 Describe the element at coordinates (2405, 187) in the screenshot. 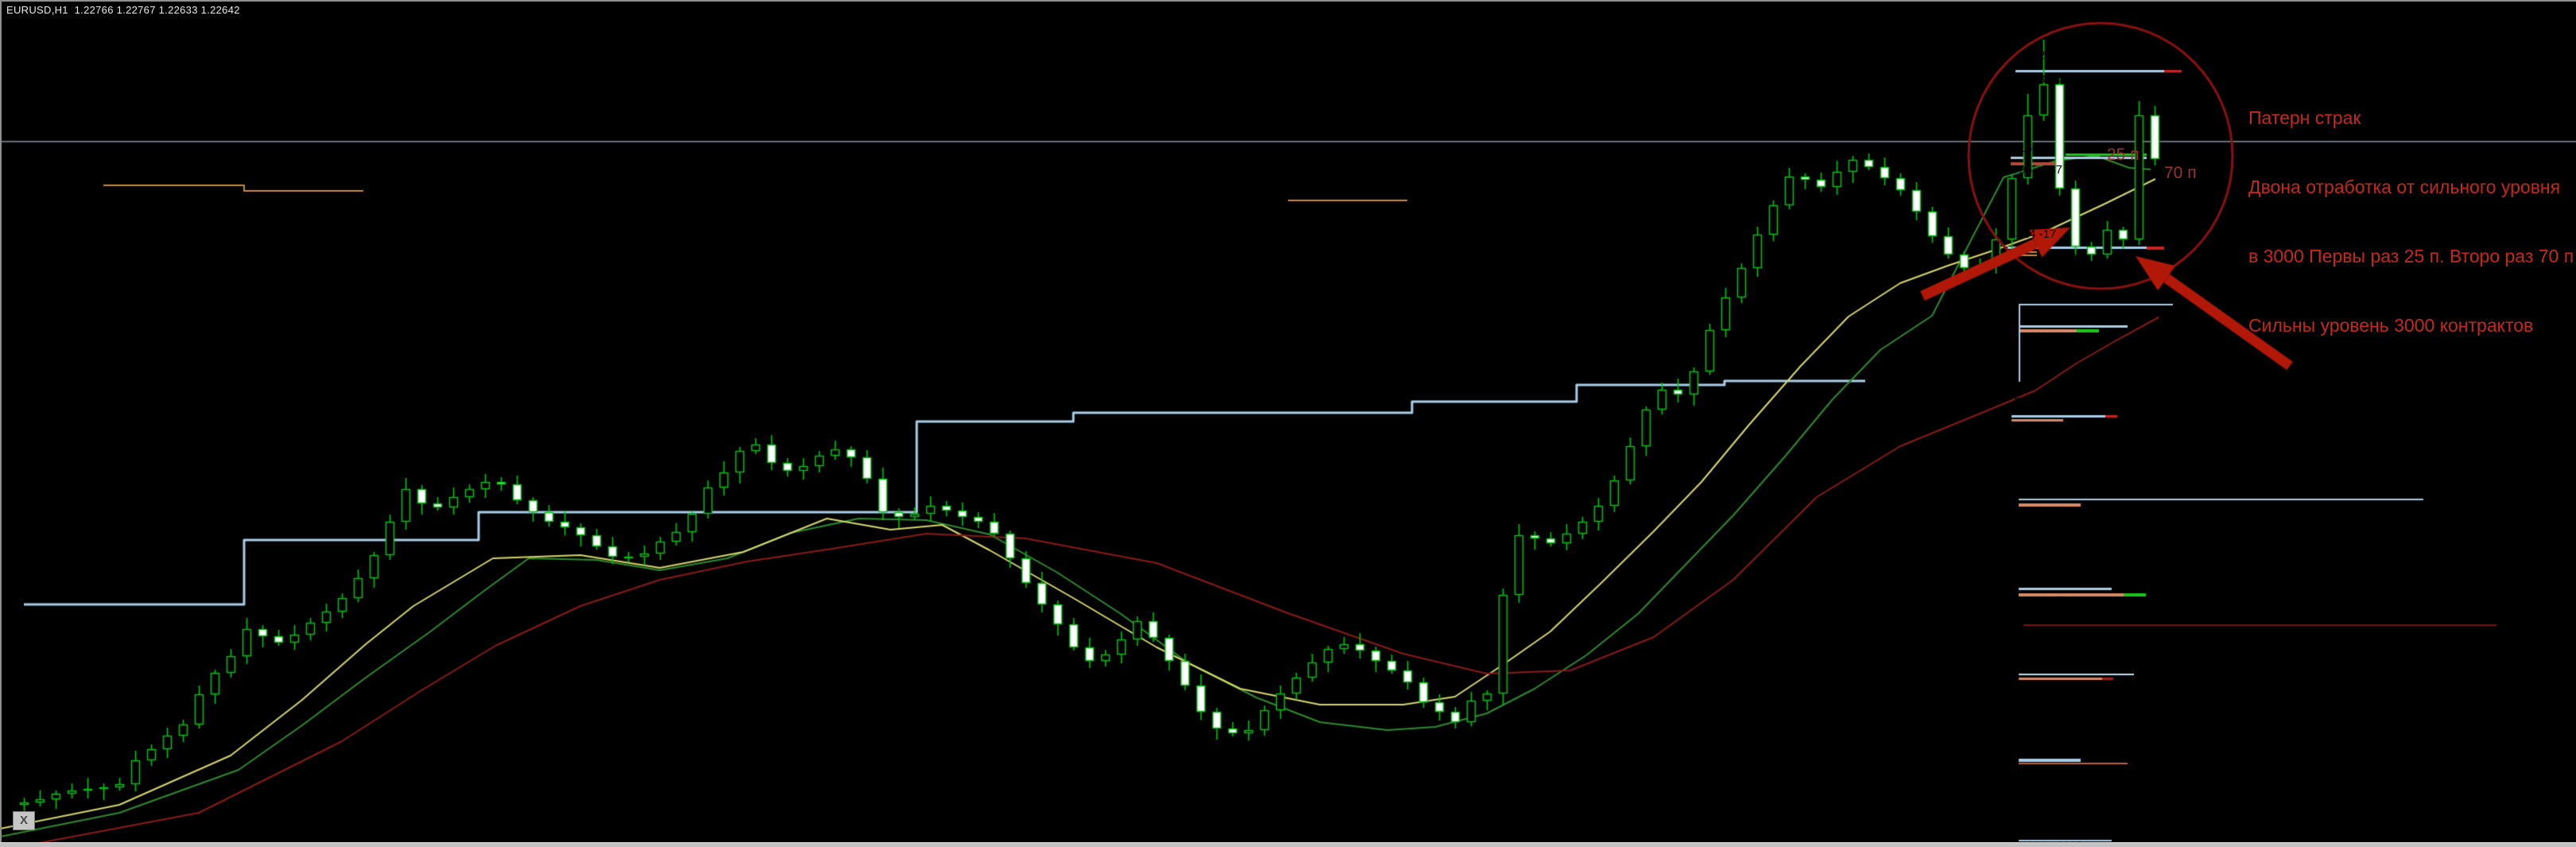

I see `annotation-note-line: Двона отработка от сильного уровня` at that location.